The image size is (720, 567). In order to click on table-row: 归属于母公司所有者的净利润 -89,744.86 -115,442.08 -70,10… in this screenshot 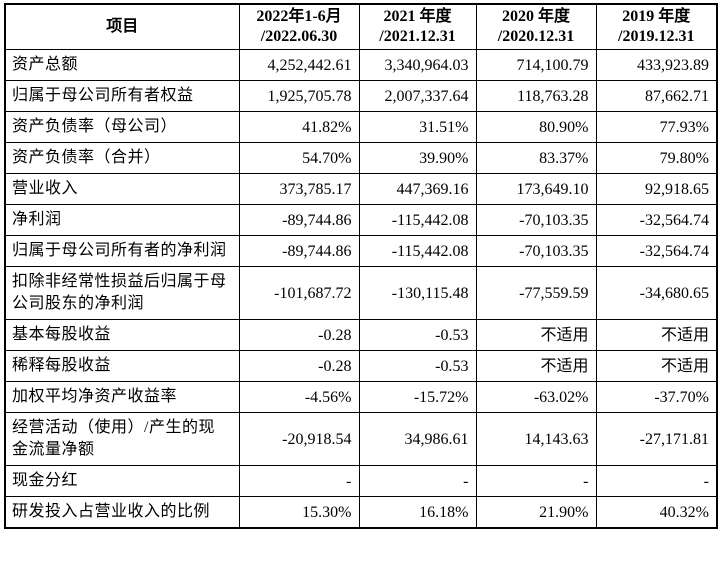, I will do `click(361, 251)`.